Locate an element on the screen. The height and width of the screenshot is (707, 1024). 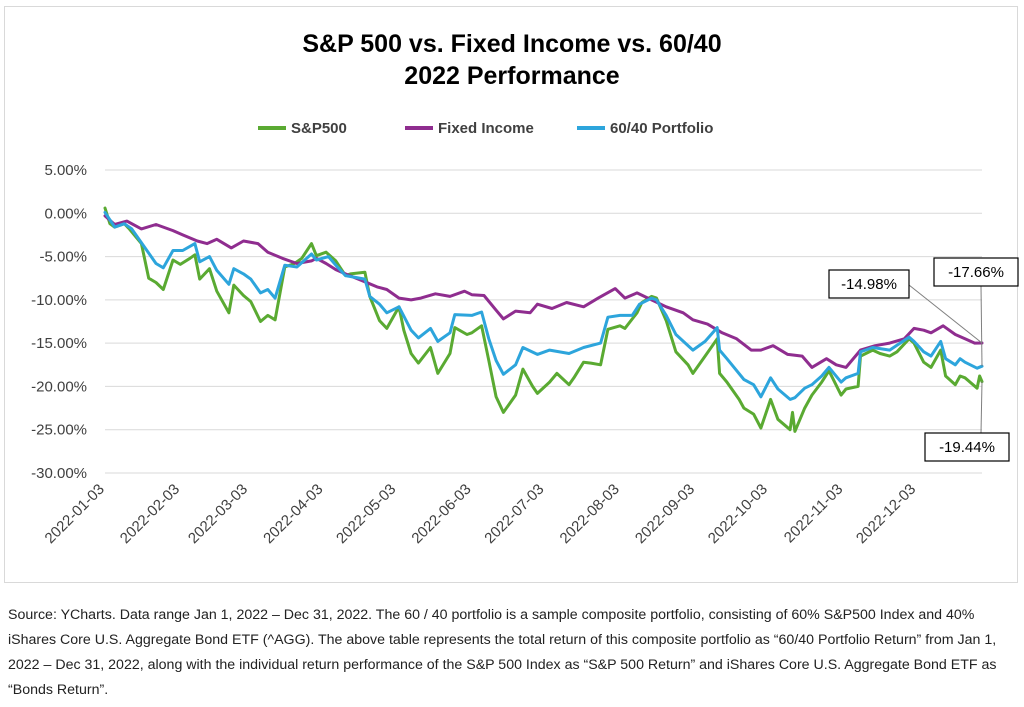
y-tick-label: -30.00% is located at coordinates (59, 473).